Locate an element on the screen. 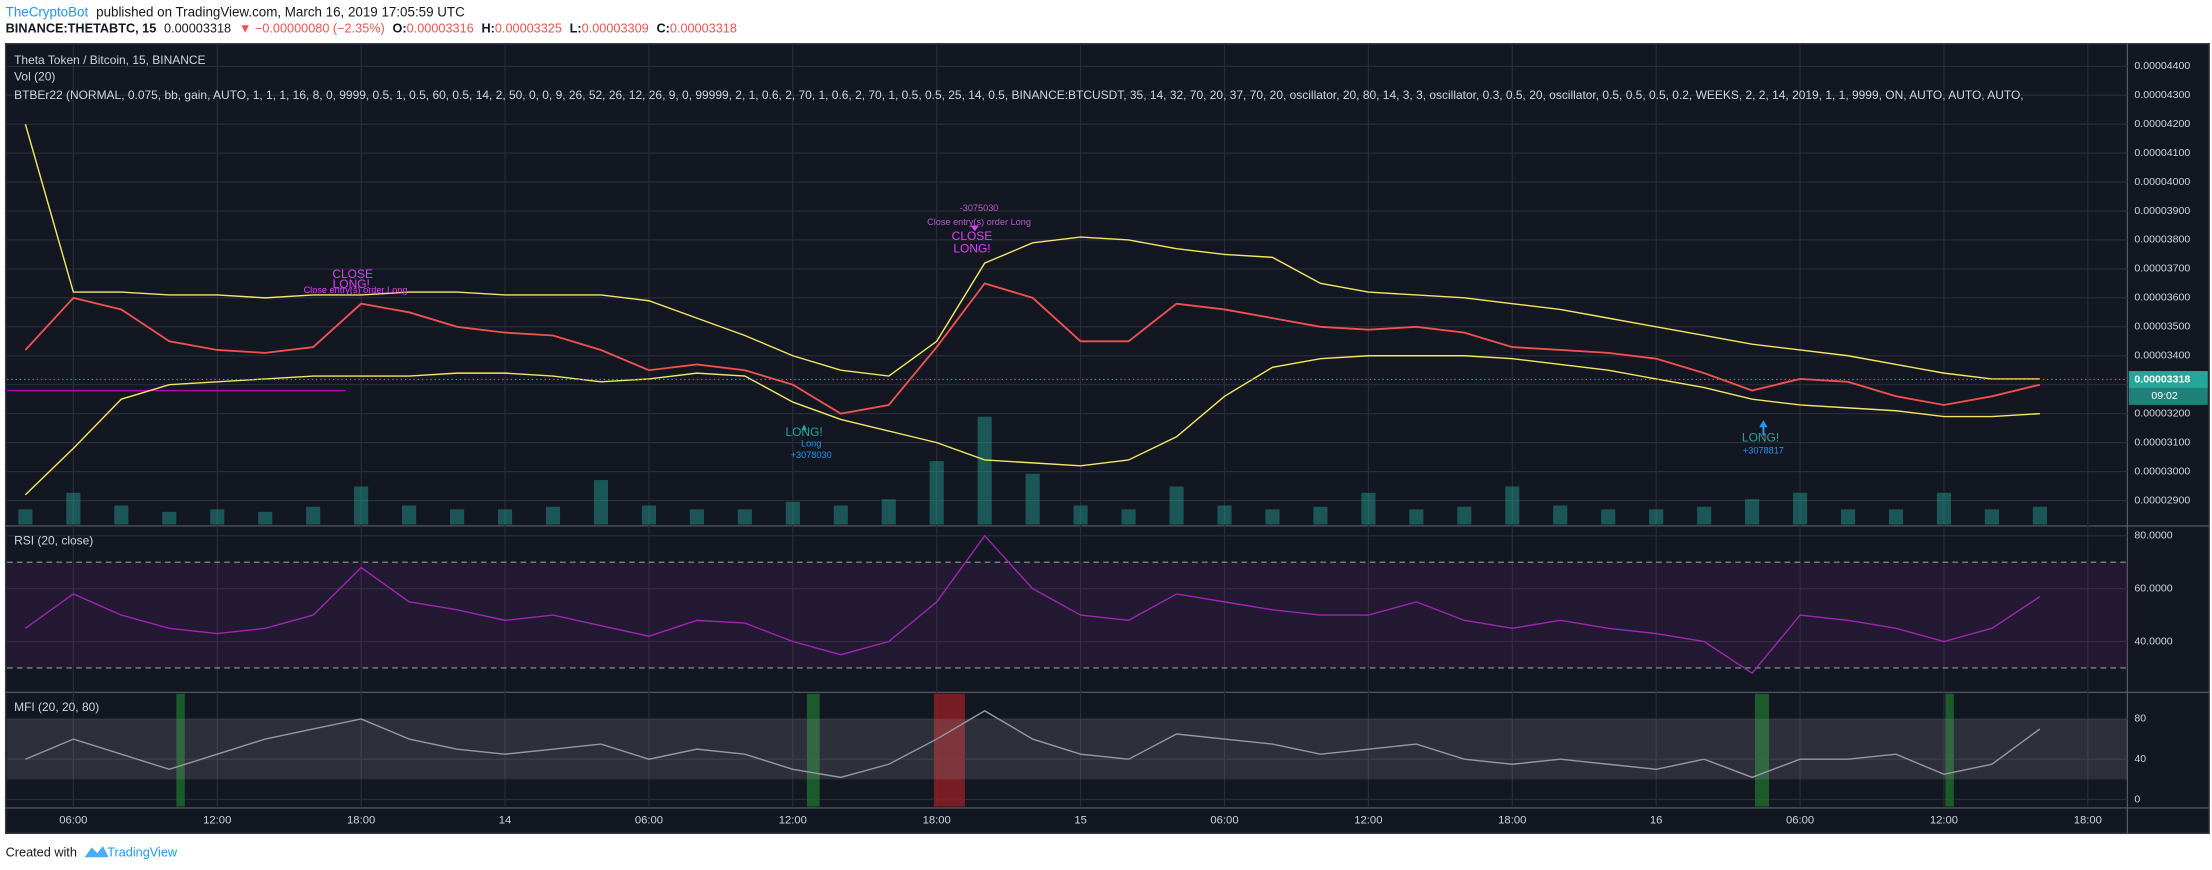 The height and width of the screenshot is (870, 2212). y-tick-label: 60.0000 is located at coordinates (2153, 588).